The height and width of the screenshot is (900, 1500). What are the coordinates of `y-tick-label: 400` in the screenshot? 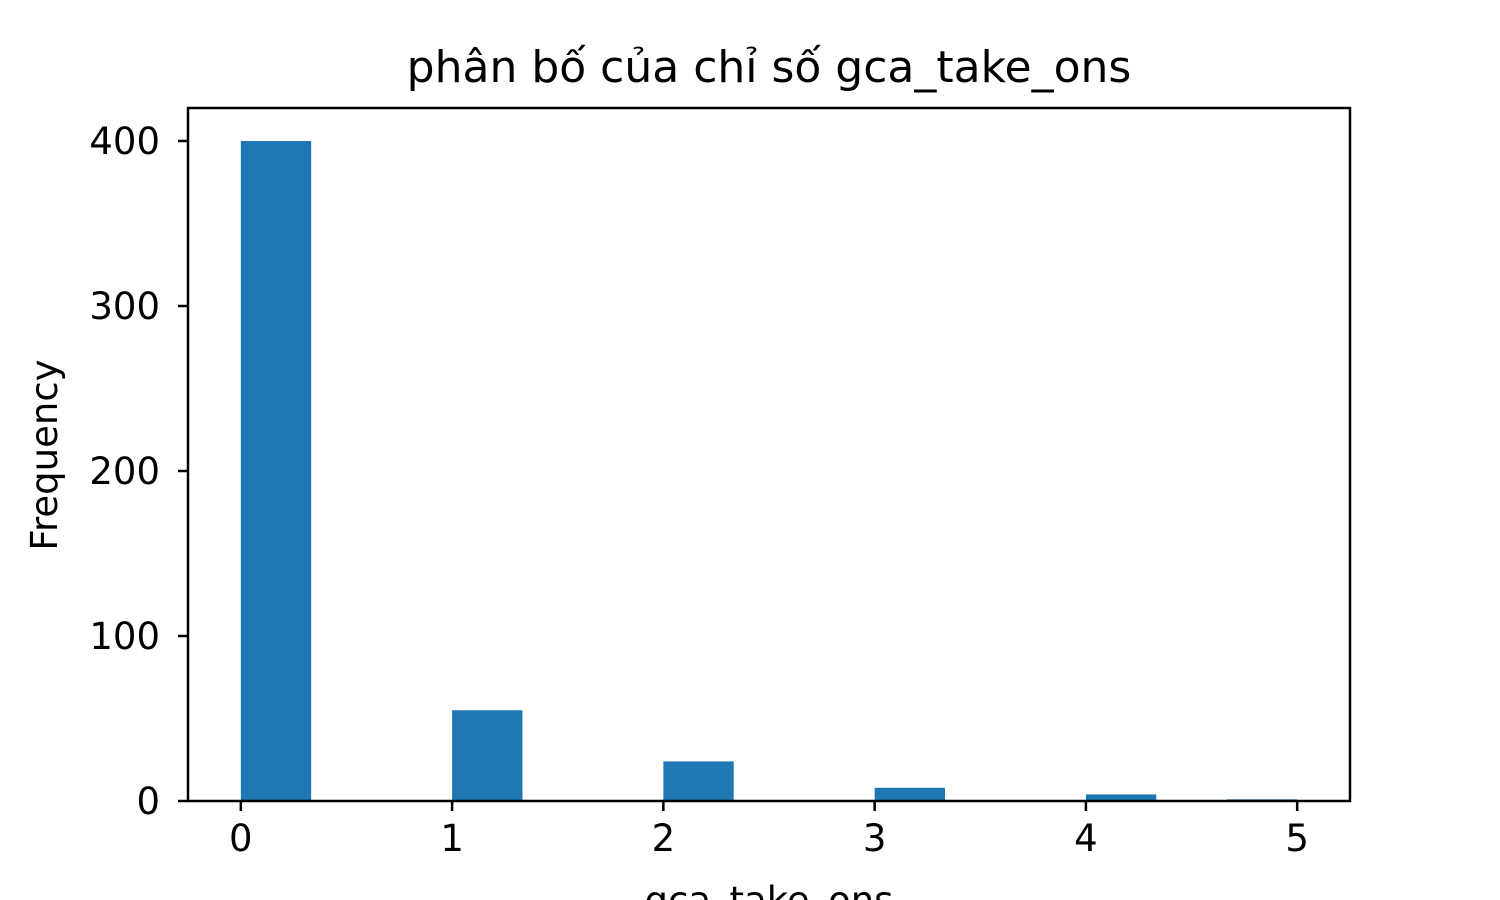 It's located at (124, 141).